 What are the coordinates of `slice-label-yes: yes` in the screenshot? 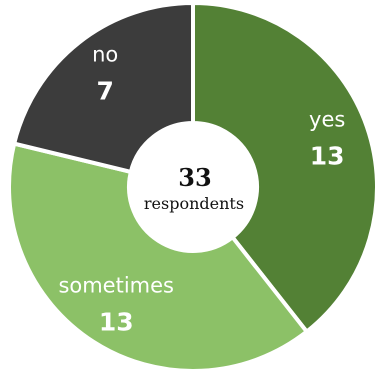 It's located at (327, 120).